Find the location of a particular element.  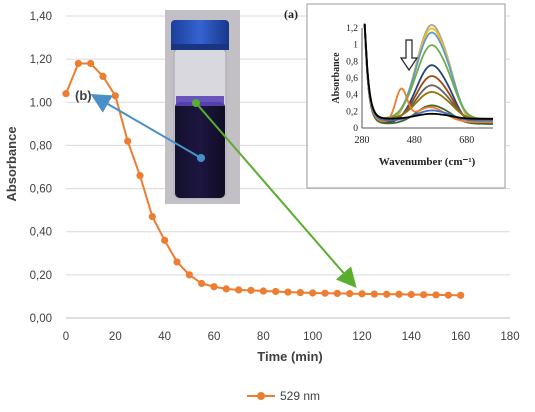

main-y-tick-label: 1,20 is located at coordinates (41, 60).